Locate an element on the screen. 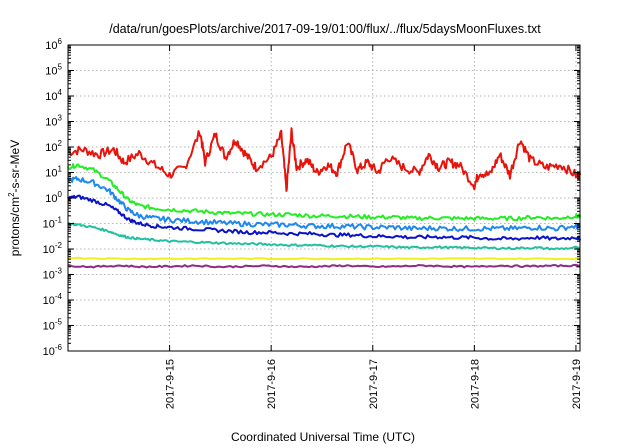  y-tick-label: 10⁶ is located at coordinates (53, 44).